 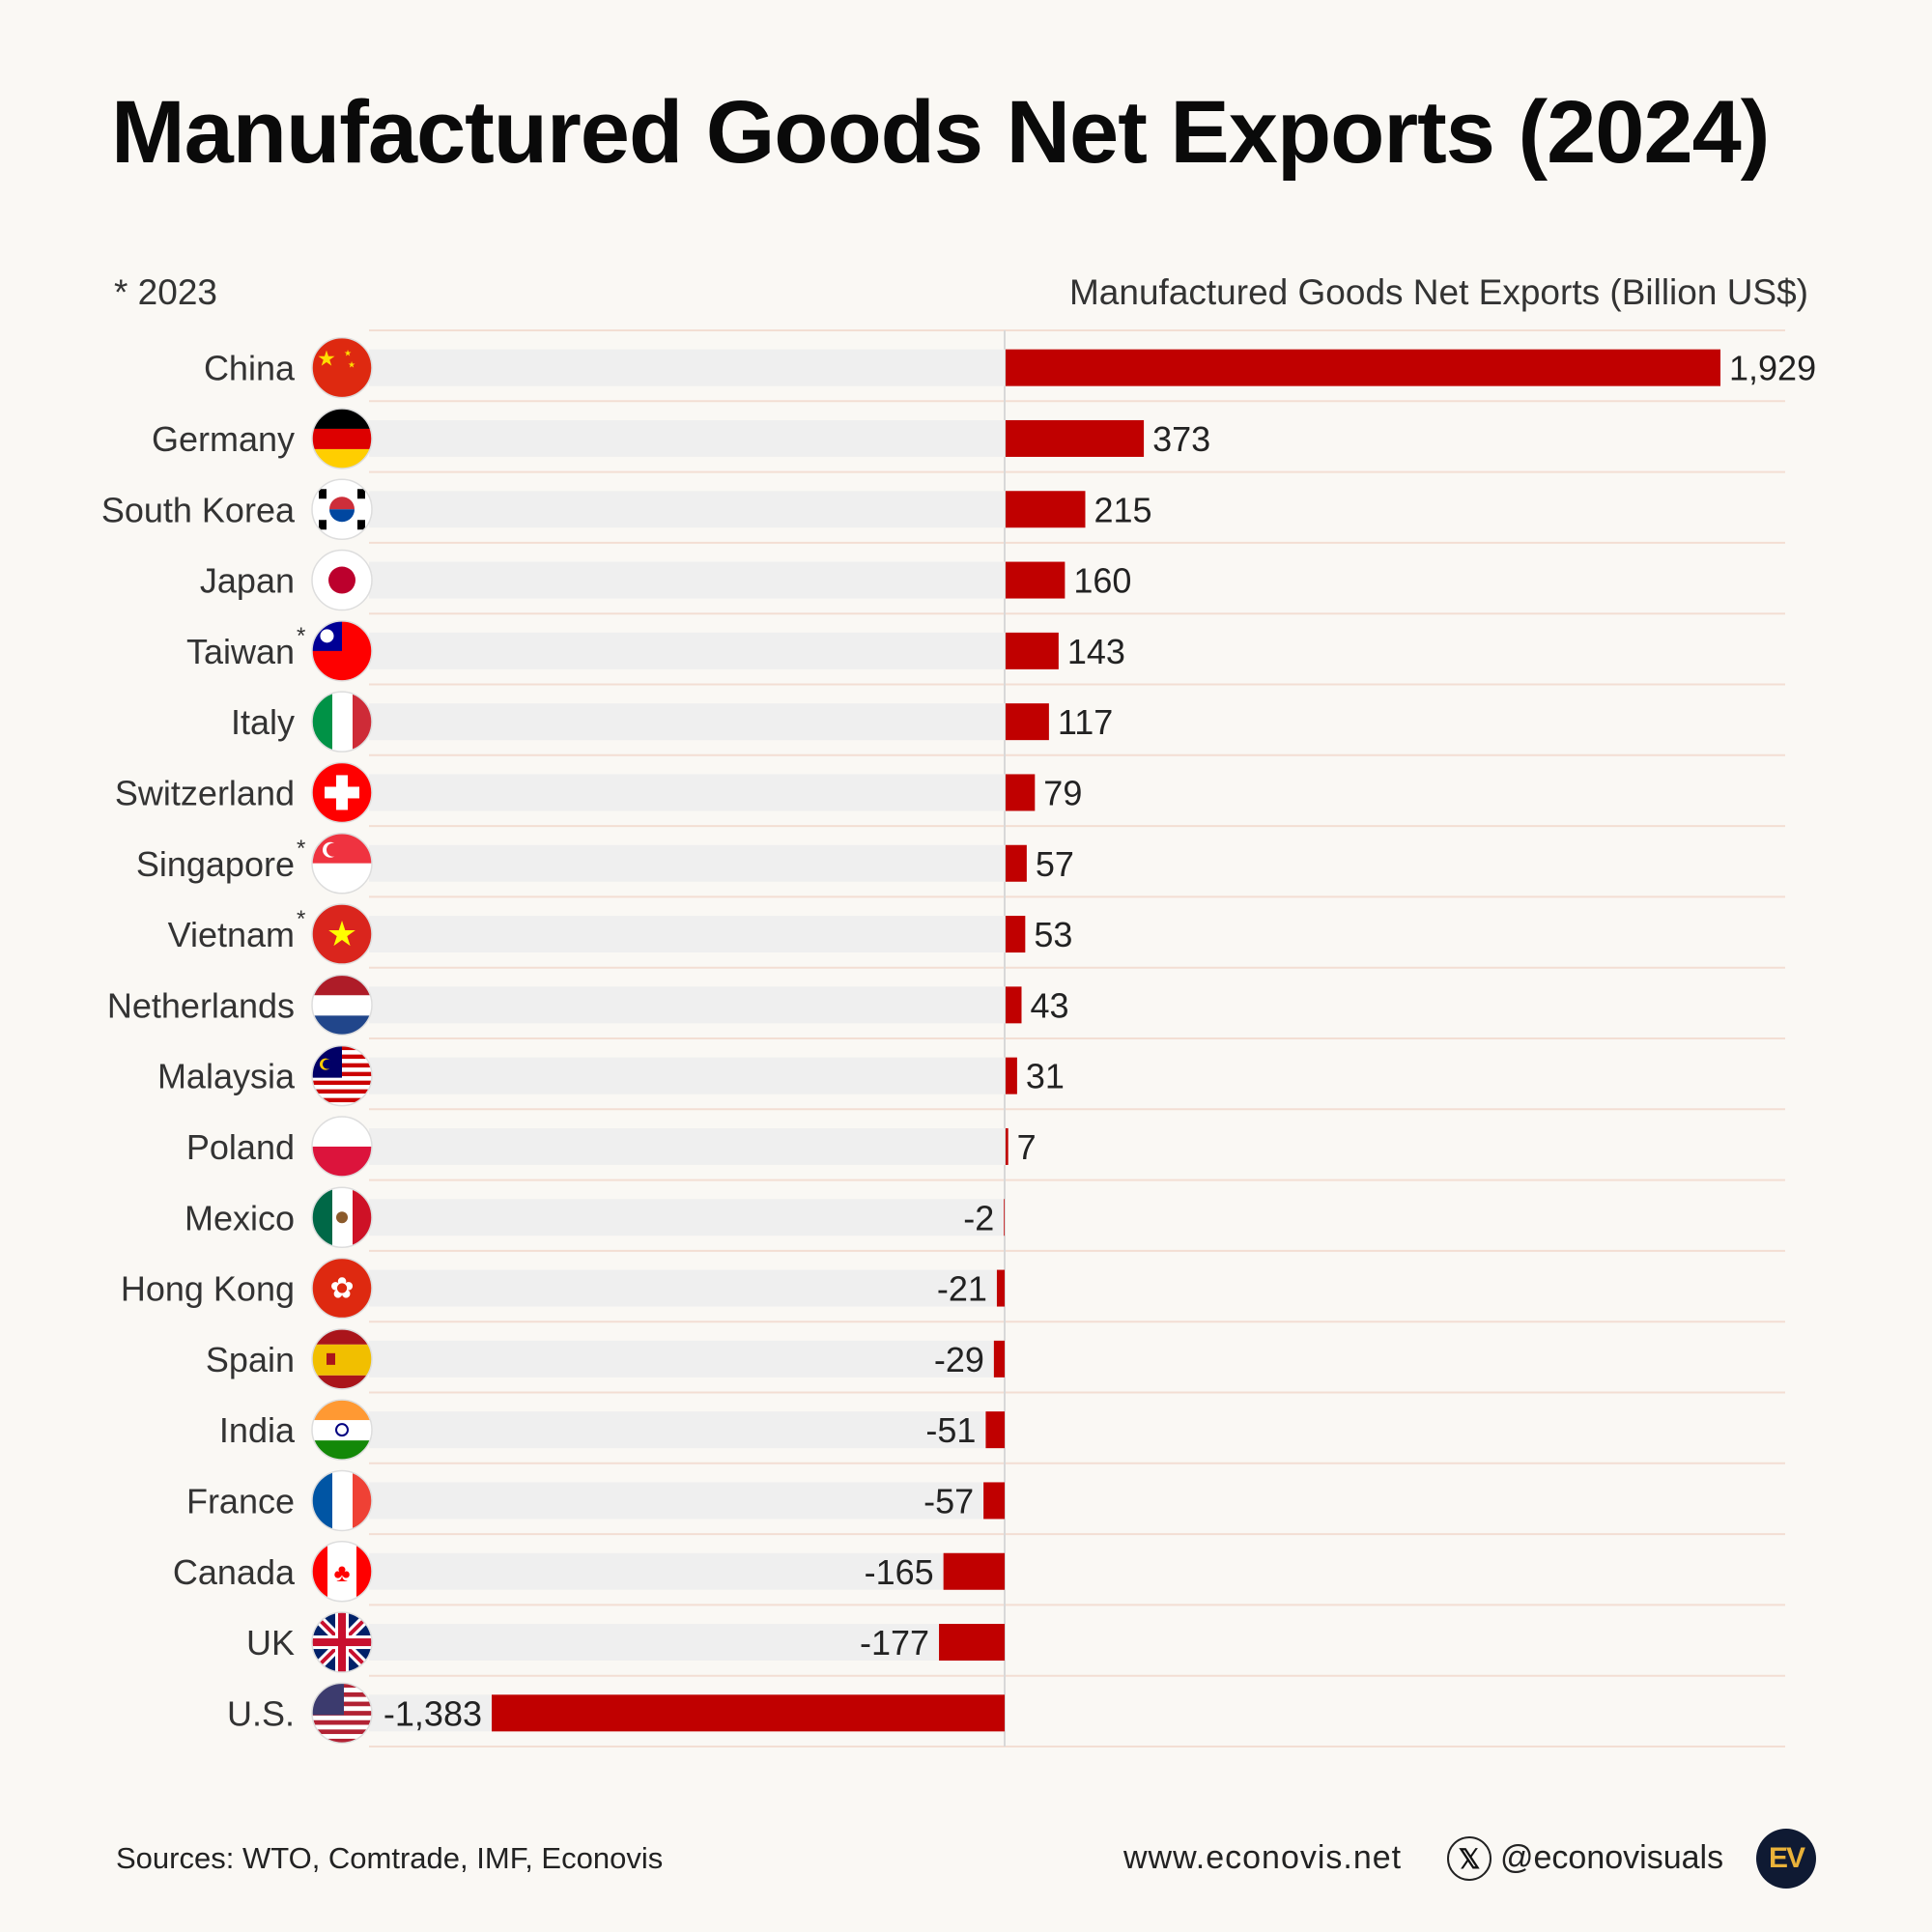 I want to click on bar-italy, so click(x=1027, y=722).